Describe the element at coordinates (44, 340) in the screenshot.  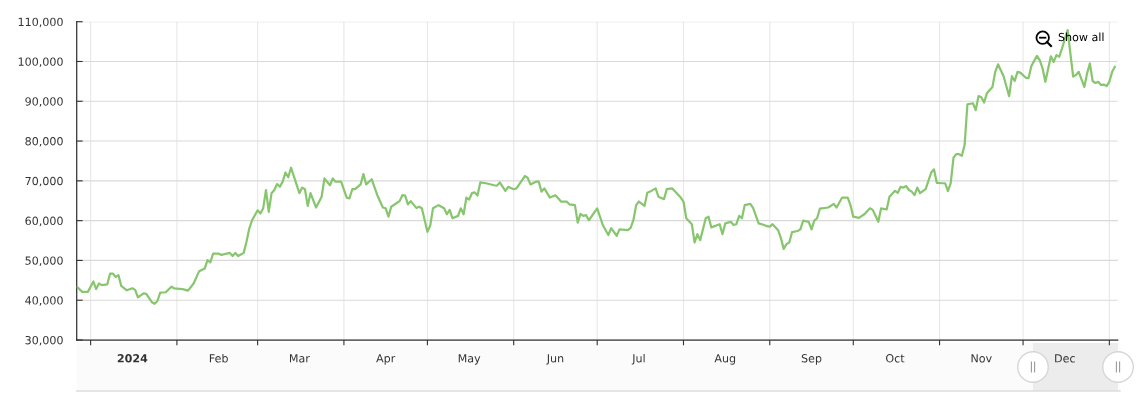
I see `y-tick-label: 30,000` at that location.